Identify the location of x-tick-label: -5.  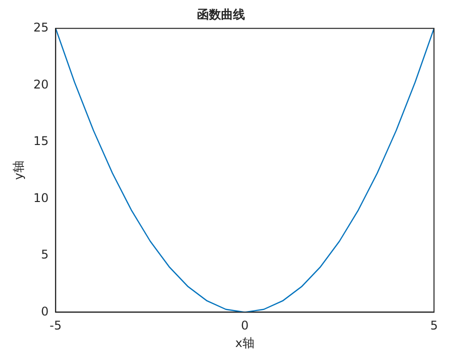
(56, 325).